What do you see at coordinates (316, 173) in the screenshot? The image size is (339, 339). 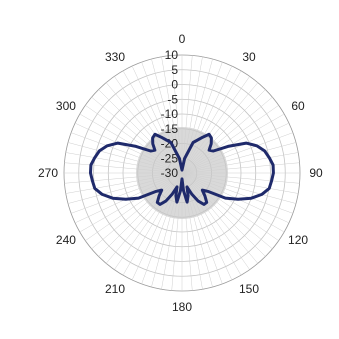 I see `angle-label: 90` at bounding box center [316, 173].